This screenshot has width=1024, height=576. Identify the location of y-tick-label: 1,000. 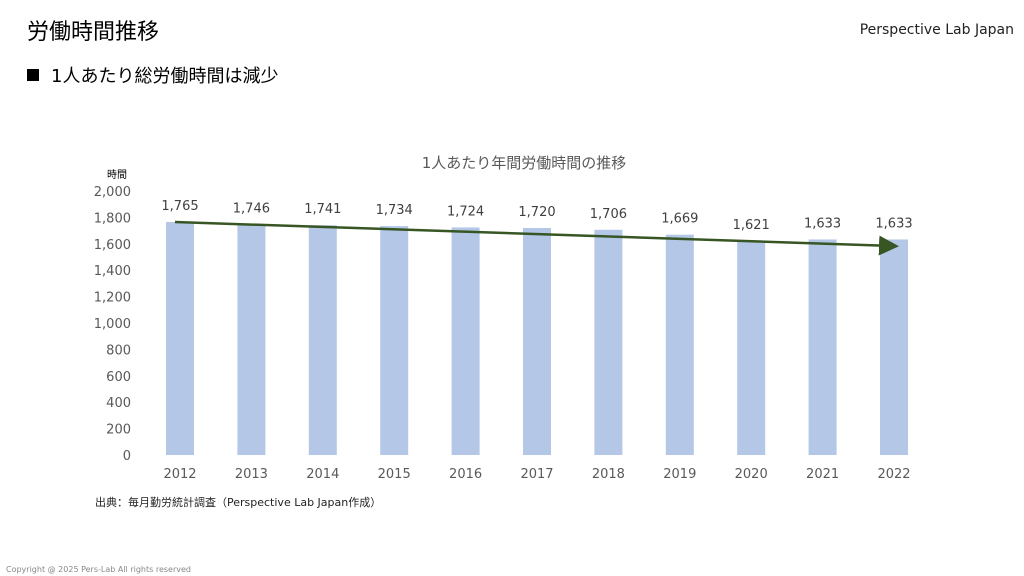
(112, 324).